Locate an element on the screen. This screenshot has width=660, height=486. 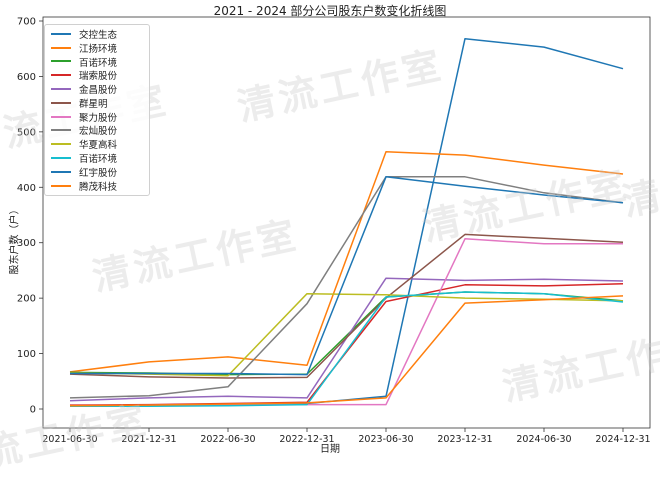
legend-item: 宏灿股份 is located at coordinates (97, 131).